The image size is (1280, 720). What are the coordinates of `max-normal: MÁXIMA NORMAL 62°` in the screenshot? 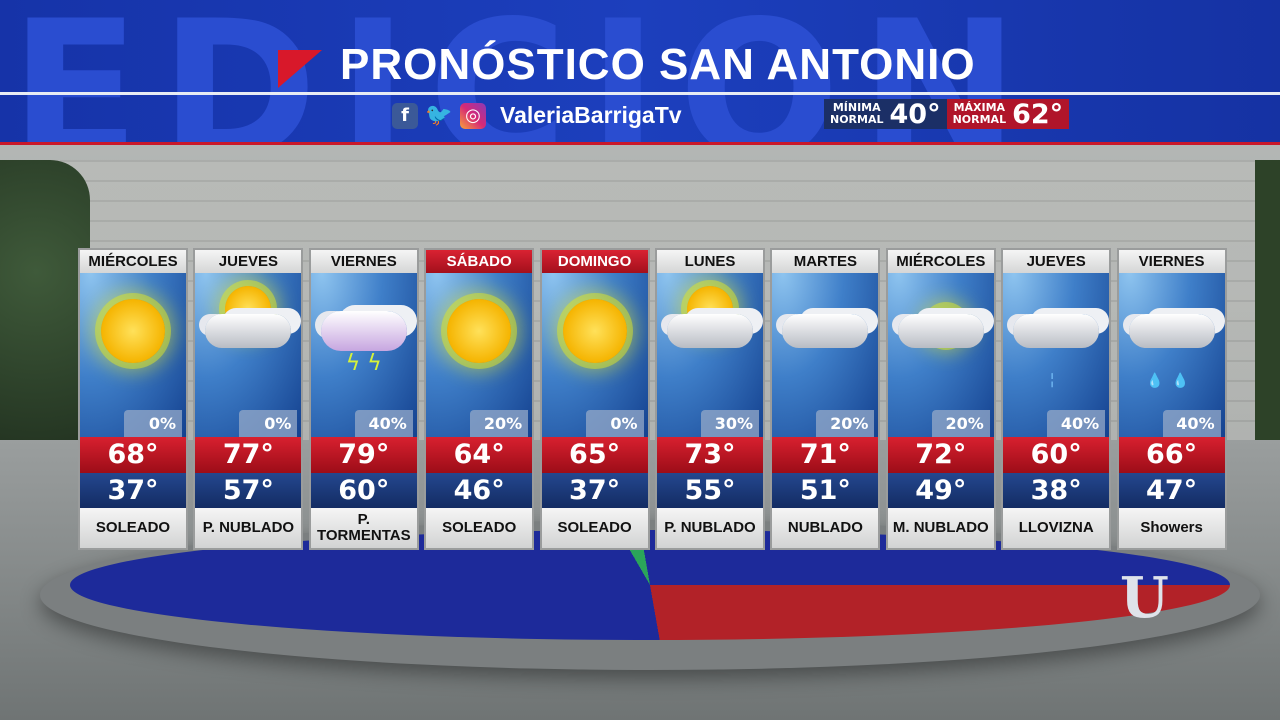 It's located at (1008, 114).